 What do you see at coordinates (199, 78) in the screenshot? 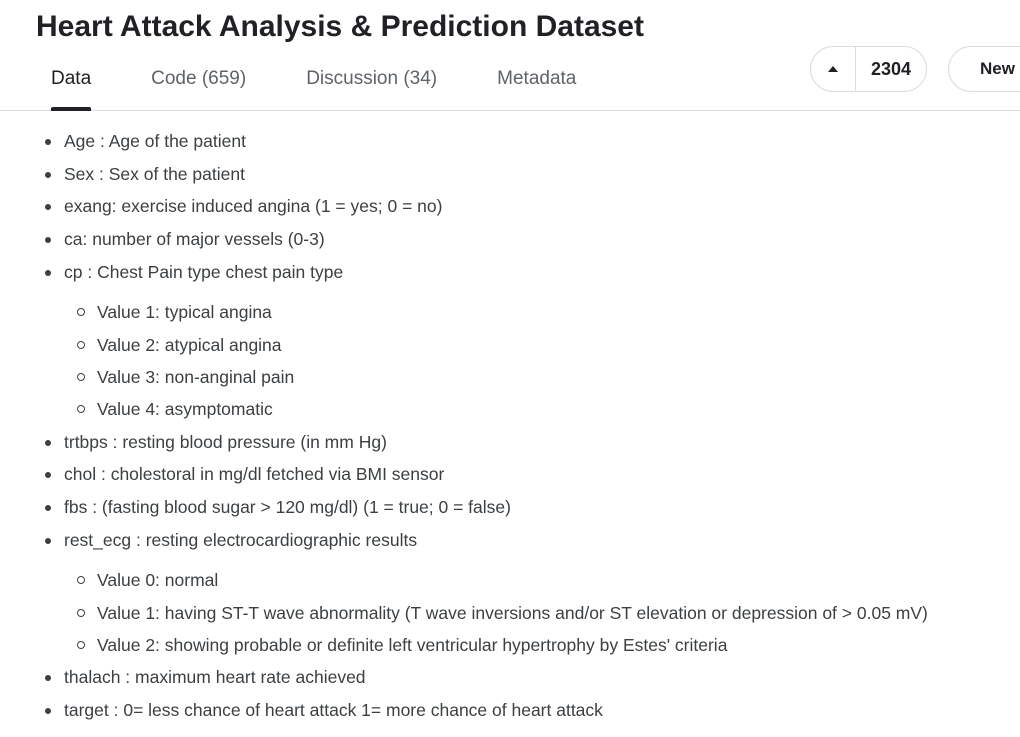
I see `tab-code: Code (659)` at bounding box center [199, 78].